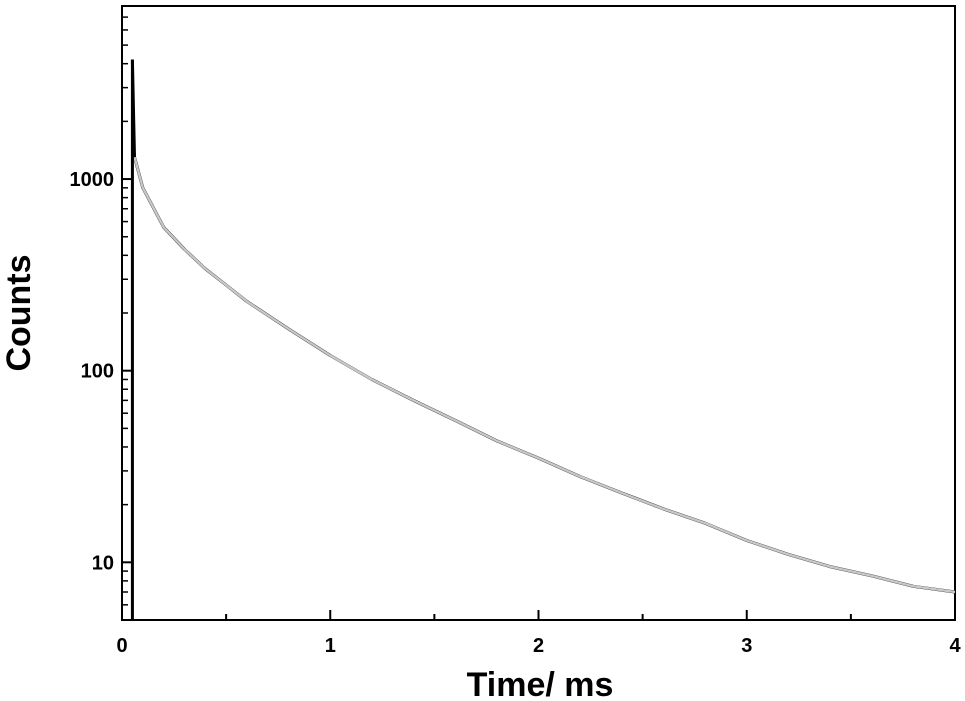 Image resolution: width=965 pixels, height=701 pixels. What do you see at coordinates (538, 633) in the screenshot?
I see `x-axis: 0 1 2 3 4` at bounding box center [538, 633].